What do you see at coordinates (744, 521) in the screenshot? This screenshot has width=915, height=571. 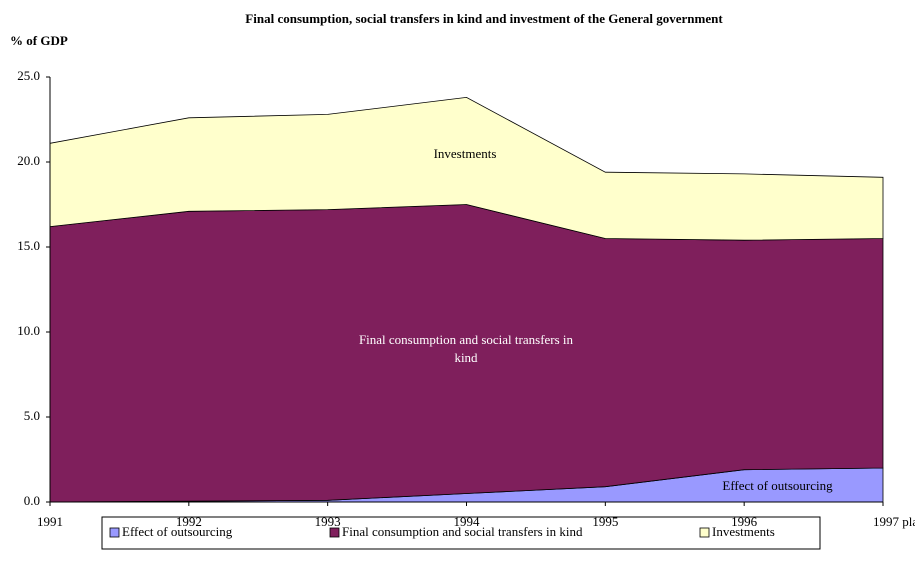 I see `x-tick-label: 1996` at bounding box center [744, 521].